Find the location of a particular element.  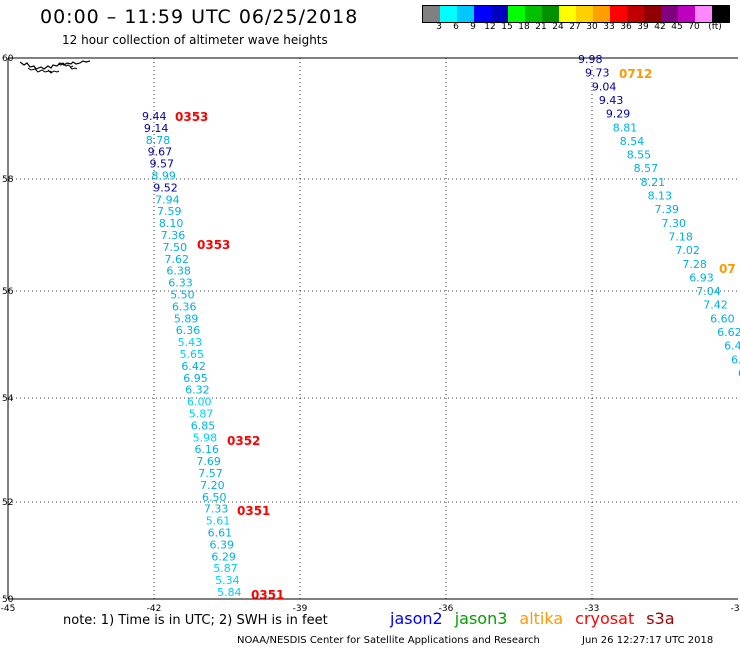

wave-height-value: 6. is located at coordinates (735, 359).